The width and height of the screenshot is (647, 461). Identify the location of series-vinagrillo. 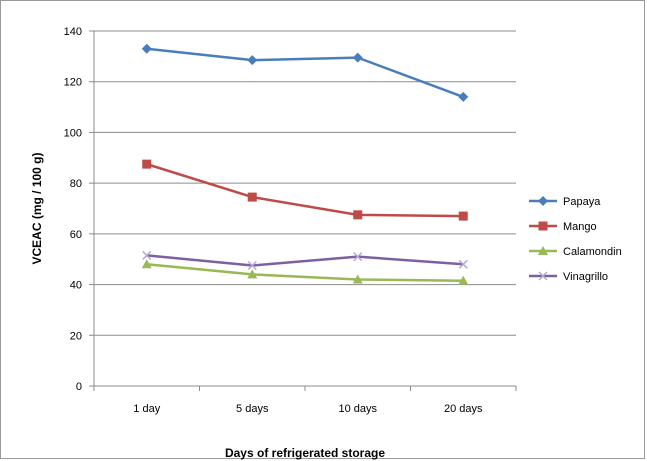
(305, 260).